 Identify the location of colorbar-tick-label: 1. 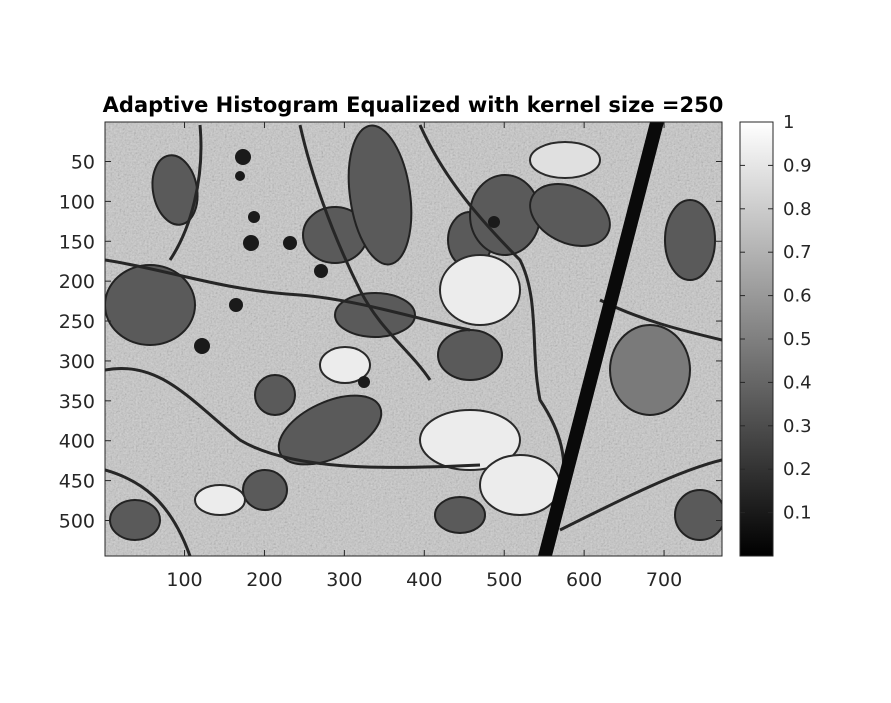
(788, 122).